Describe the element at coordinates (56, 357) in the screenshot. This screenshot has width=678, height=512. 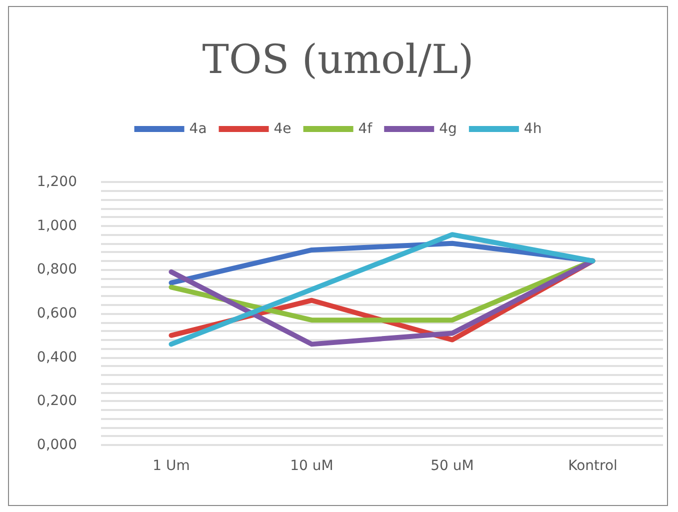
I see `y-tick-label: 0,400` at that location.